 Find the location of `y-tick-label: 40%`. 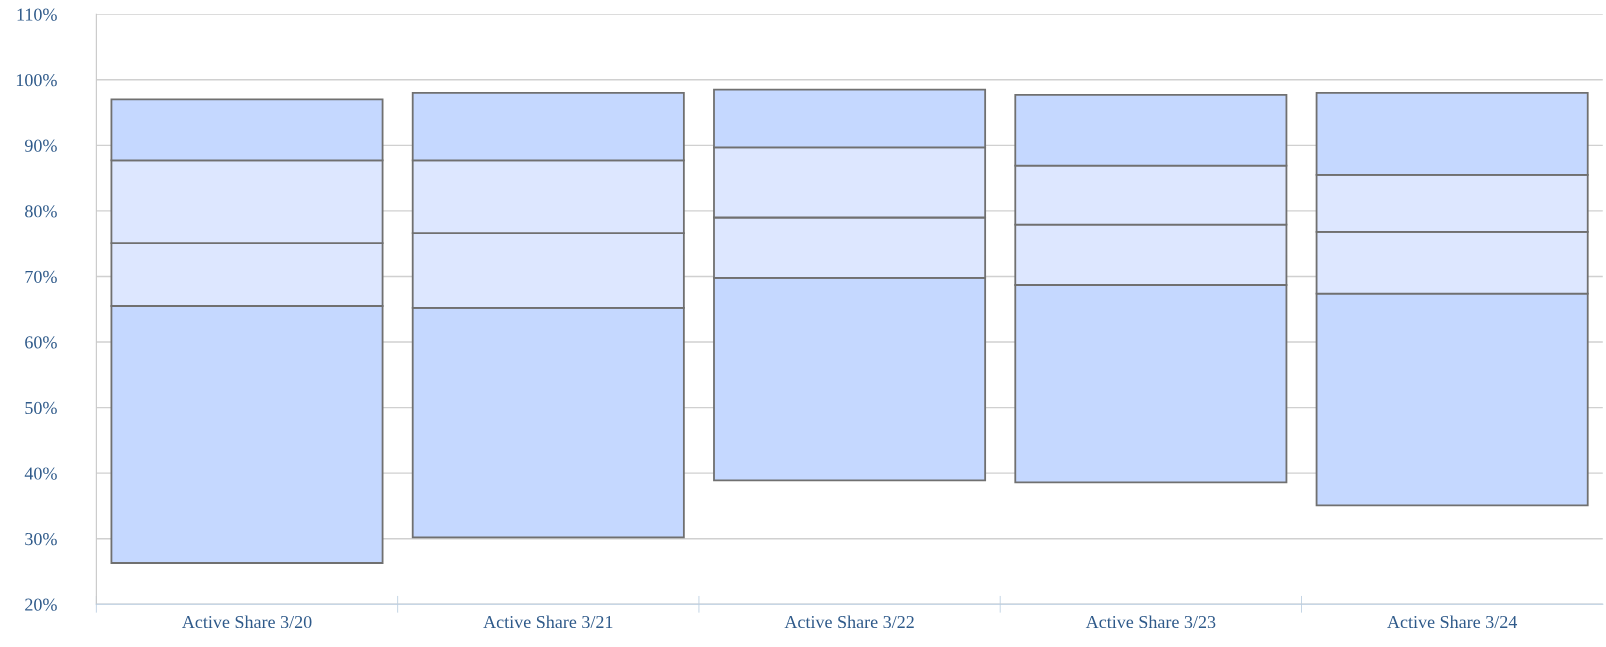

y-tick-label: 40% is located at coordinates (40, 473).